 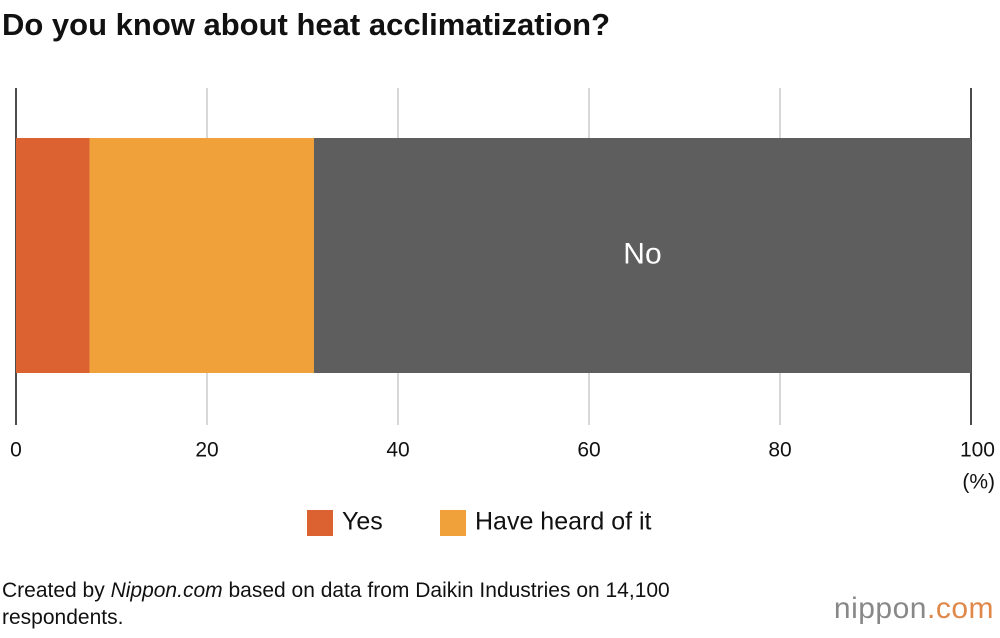 I want to click on segment-label: No, so click(x=642, y=253).